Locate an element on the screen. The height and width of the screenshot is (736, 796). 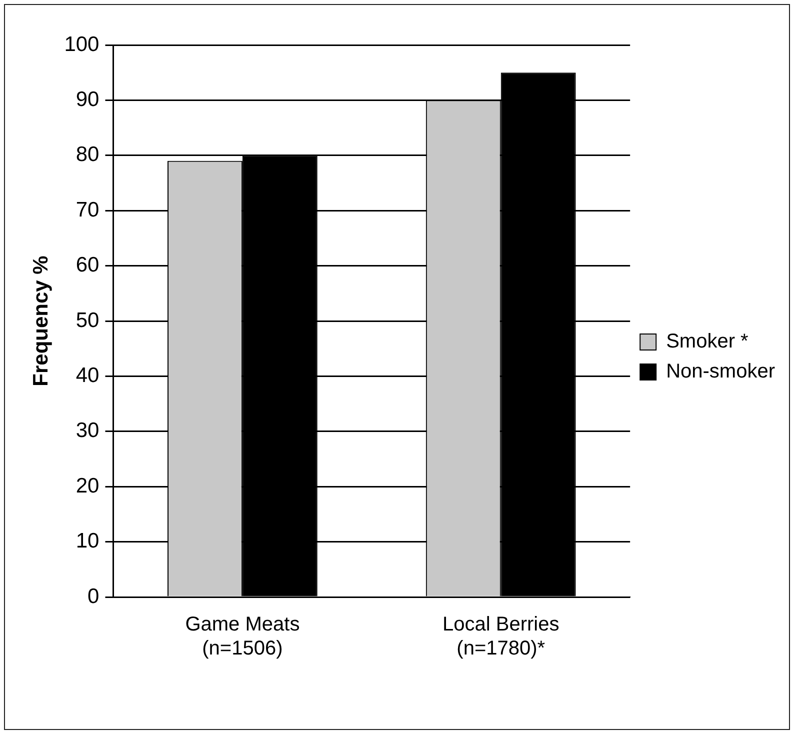
y-tick-label: 70 is located at coordinates (88, 210).